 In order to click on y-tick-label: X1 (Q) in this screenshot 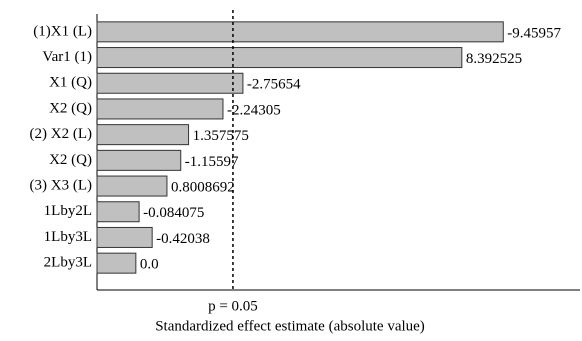, I will do `click(70, 83)`.